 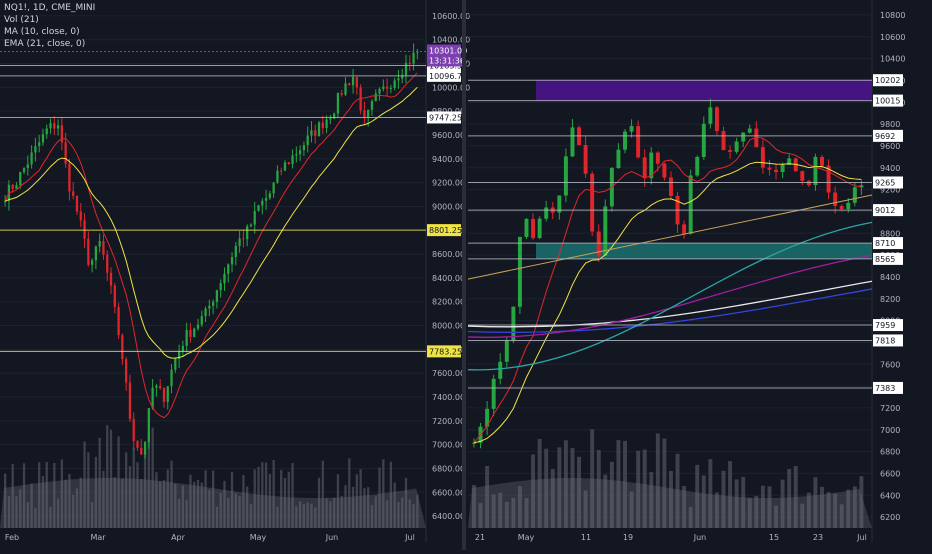 What do you see at coordinates (448, 302) in the screenshot?
I see `price-tick-label: 8200.00` at bounding box center [448, 302].